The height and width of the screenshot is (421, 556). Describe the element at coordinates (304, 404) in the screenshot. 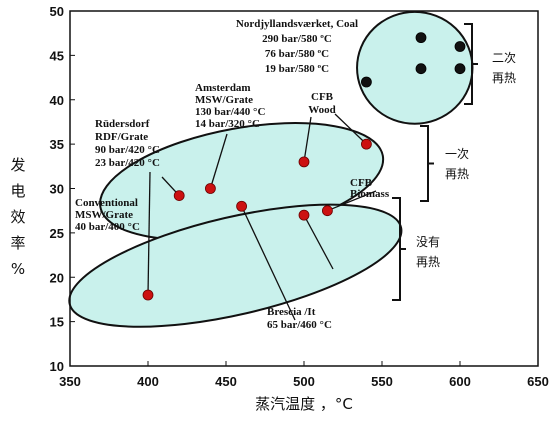

I see `x-axis-label: 蒸汽温度 ，°C` at that location.